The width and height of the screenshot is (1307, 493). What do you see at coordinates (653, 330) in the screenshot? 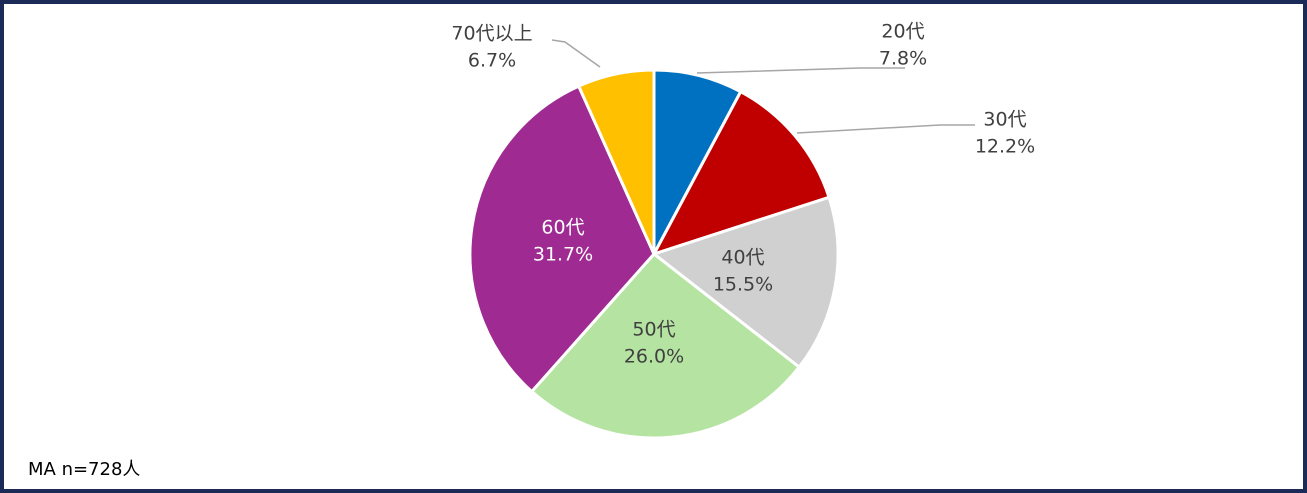
I see `category-label: 50代` at bounding box center [653, 330].